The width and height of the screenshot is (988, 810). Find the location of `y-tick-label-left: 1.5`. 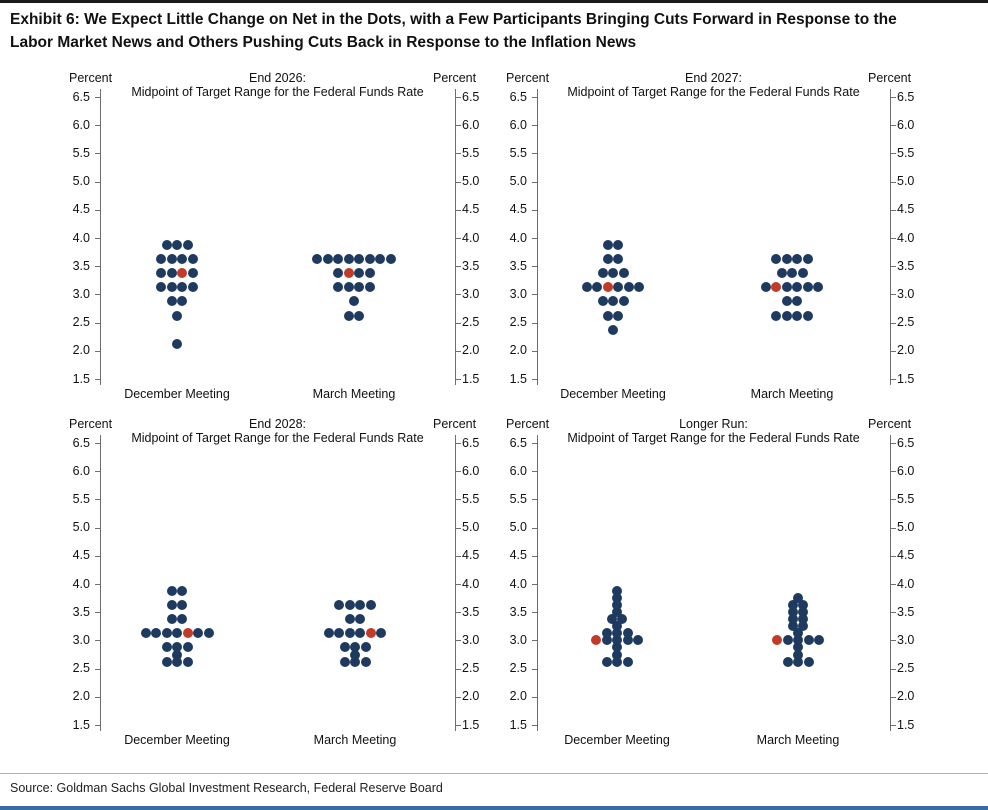

y-tick-label-left: 1.5 is located at coordinates (81, 724).